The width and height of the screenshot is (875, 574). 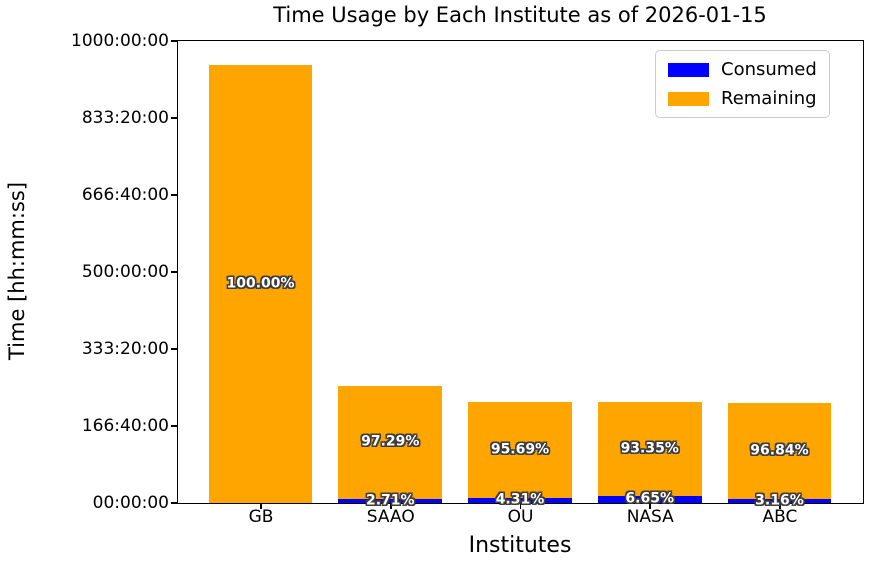 What do you see at coordinates (125, 426) in the screenshot?
I see `y-tick-label: 166:40:00` at bounding box center [125, 426].